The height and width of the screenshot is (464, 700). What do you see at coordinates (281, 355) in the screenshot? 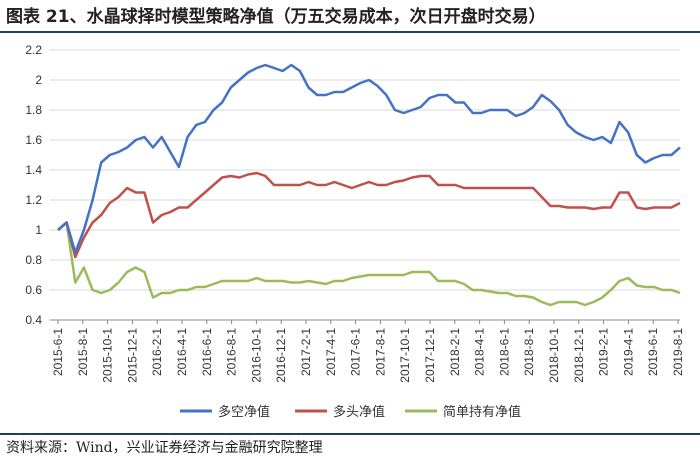
I see `x-tick-label: 2016-12-1` at bounding box center [281, 355].